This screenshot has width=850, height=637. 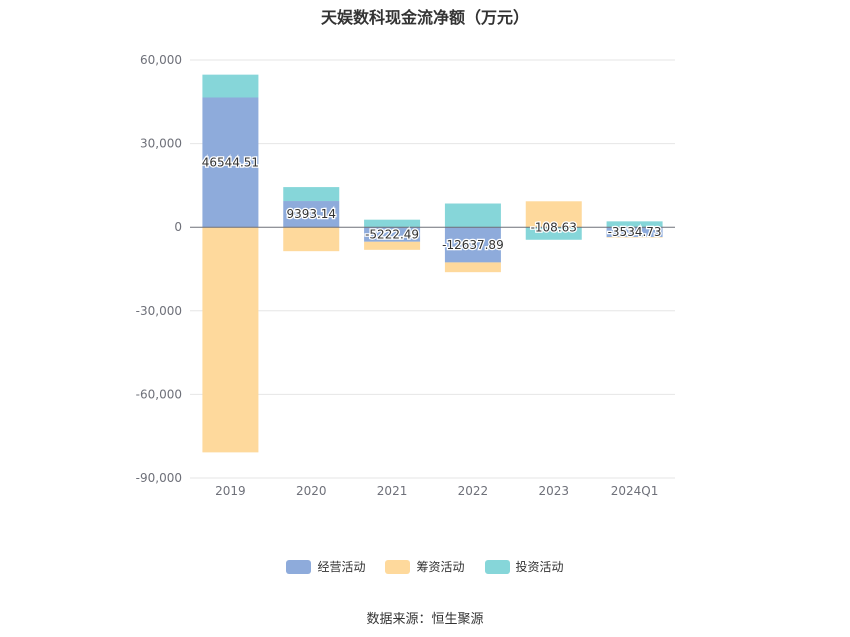 I want to click on data-label: 9393.14, so click(x=311, y=214).